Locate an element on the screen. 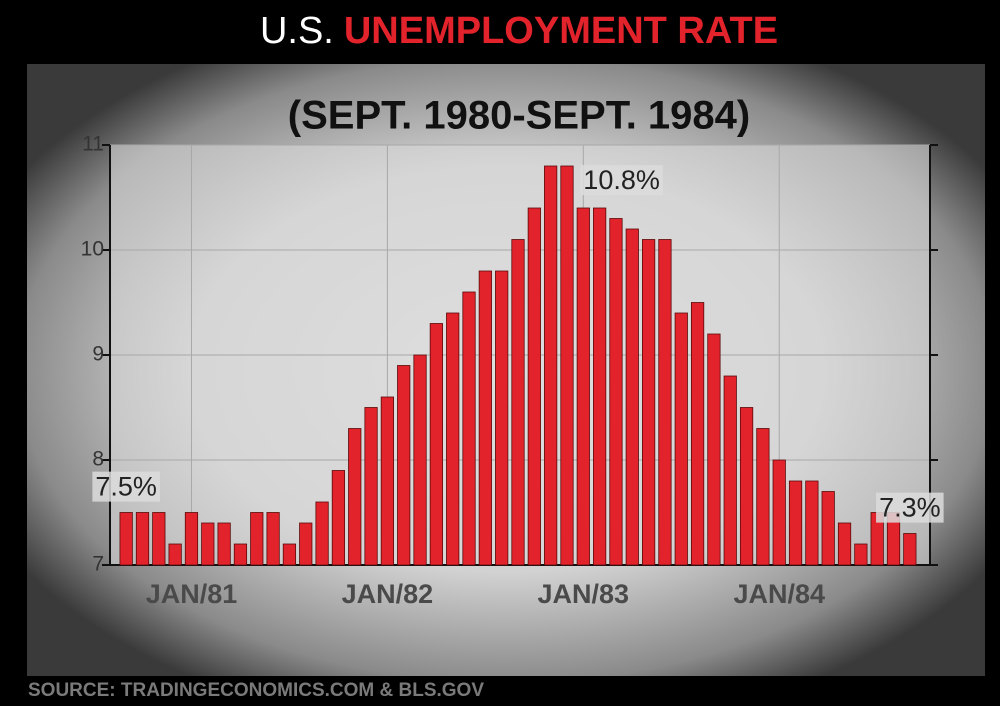  y-tick-label: 7 is located at coordinates (98, 564).